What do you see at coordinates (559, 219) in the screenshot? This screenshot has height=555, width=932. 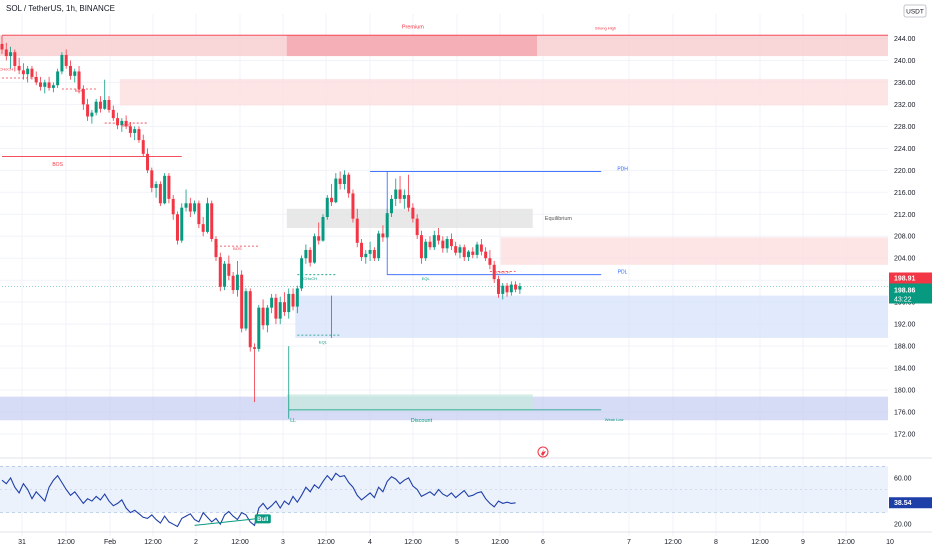 I see `annotation-label: Equilibrium` at bounding box center [559, 219].